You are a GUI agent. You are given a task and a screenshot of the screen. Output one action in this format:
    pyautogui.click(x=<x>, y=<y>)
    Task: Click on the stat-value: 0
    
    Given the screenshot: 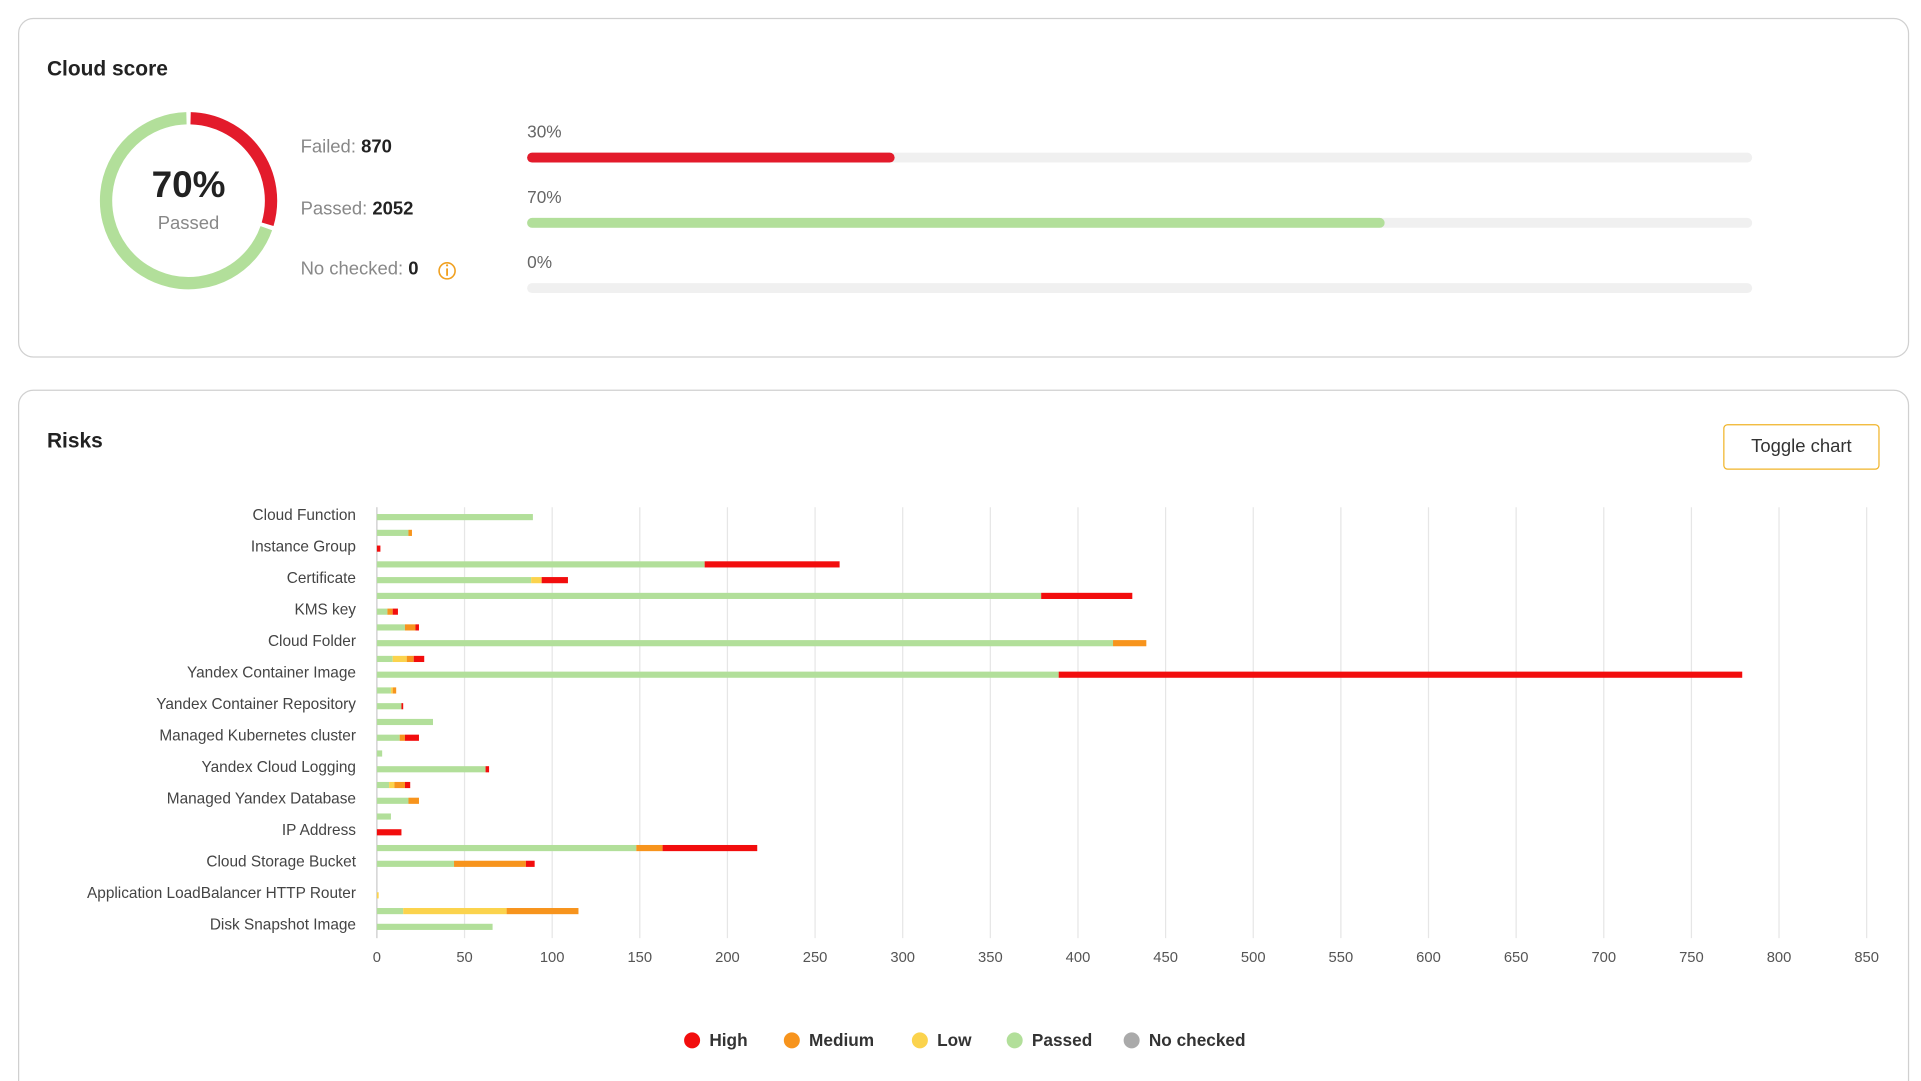 What is the action you would take?
    pyautogui.click(x=413, y=268)
    